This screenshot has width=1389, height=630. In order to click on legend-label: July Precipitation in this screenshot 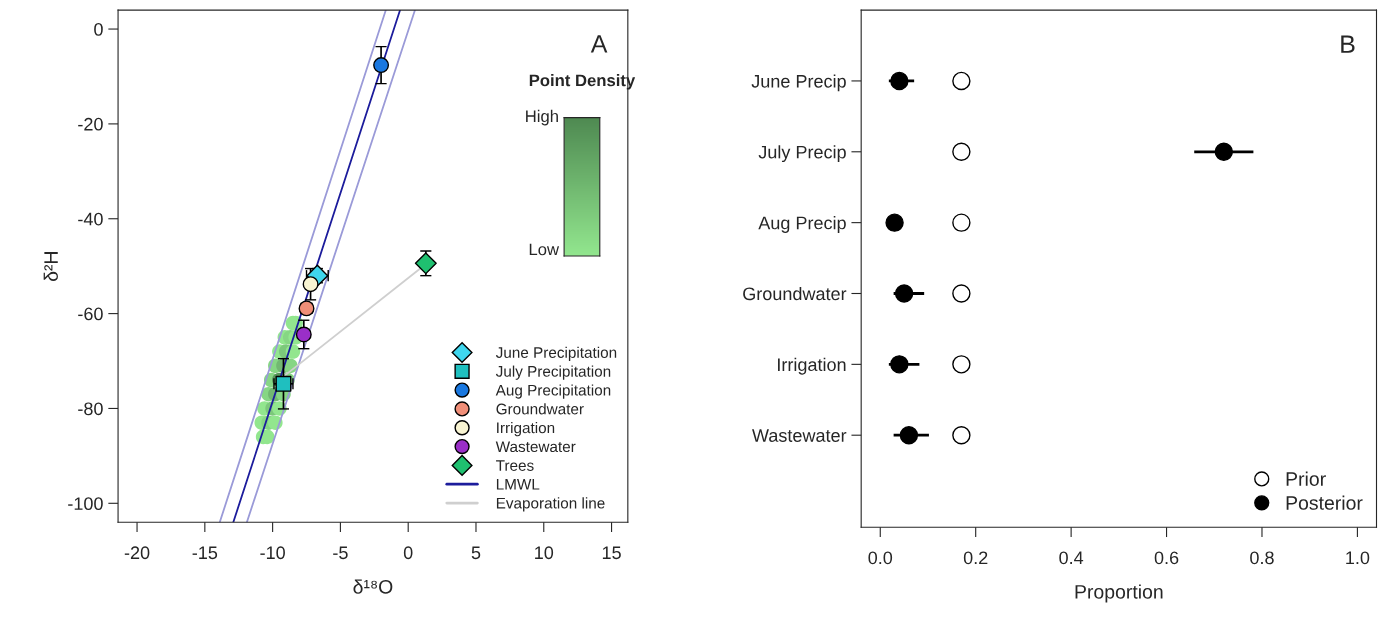, I will do `click(553, 372)`.